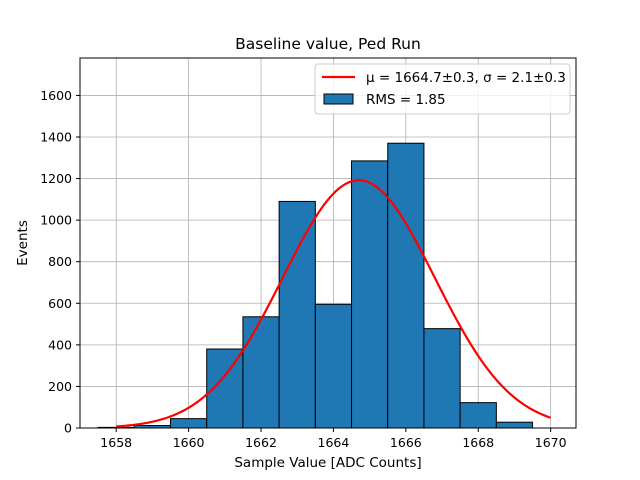 Image resolution: width=640 pixels, height=480 pixels. I want to click on legend-box, so click(442, 89).